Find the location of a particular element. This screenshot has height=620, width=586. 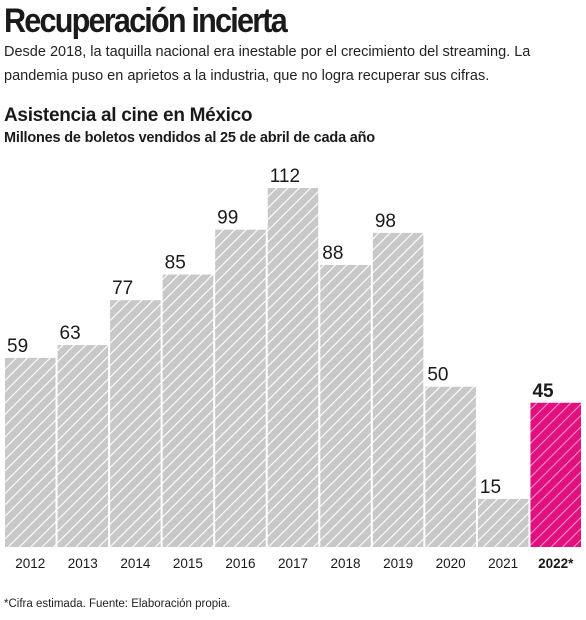

x-tick-2018: 2018 is located at coordinates (346, 563).